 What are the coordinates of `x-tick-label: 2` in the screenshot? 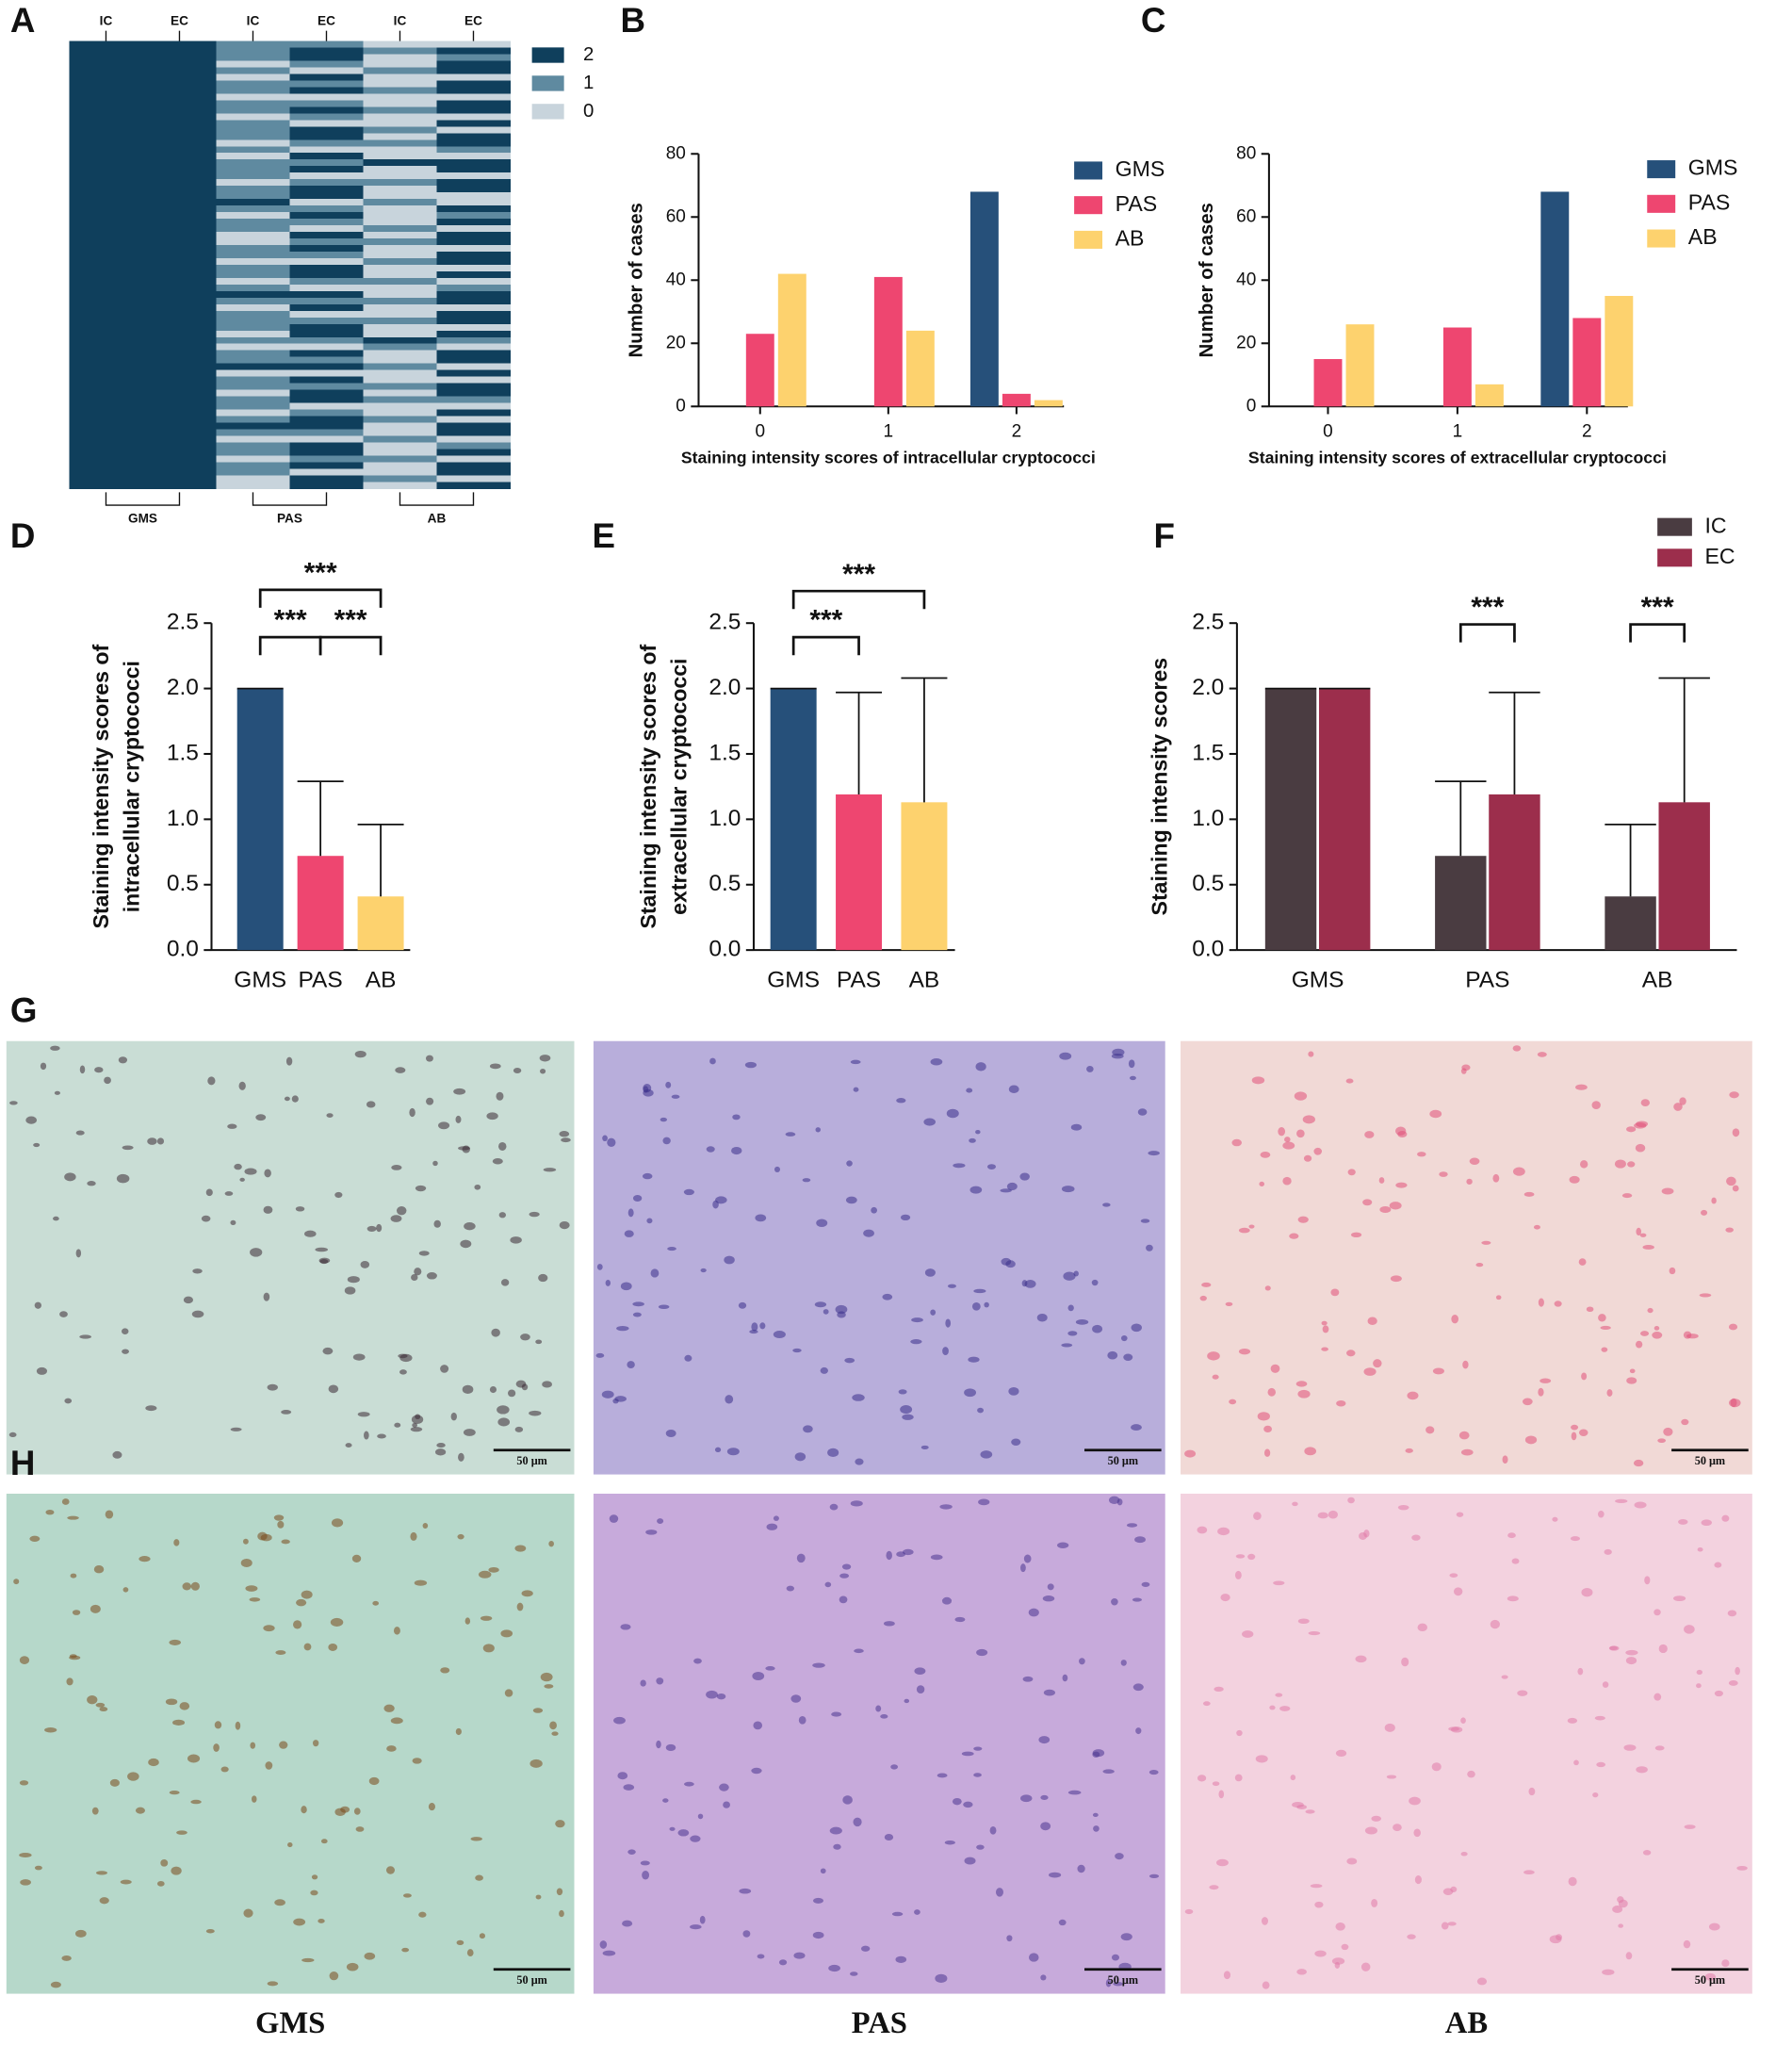 It's located at (1587, 432).